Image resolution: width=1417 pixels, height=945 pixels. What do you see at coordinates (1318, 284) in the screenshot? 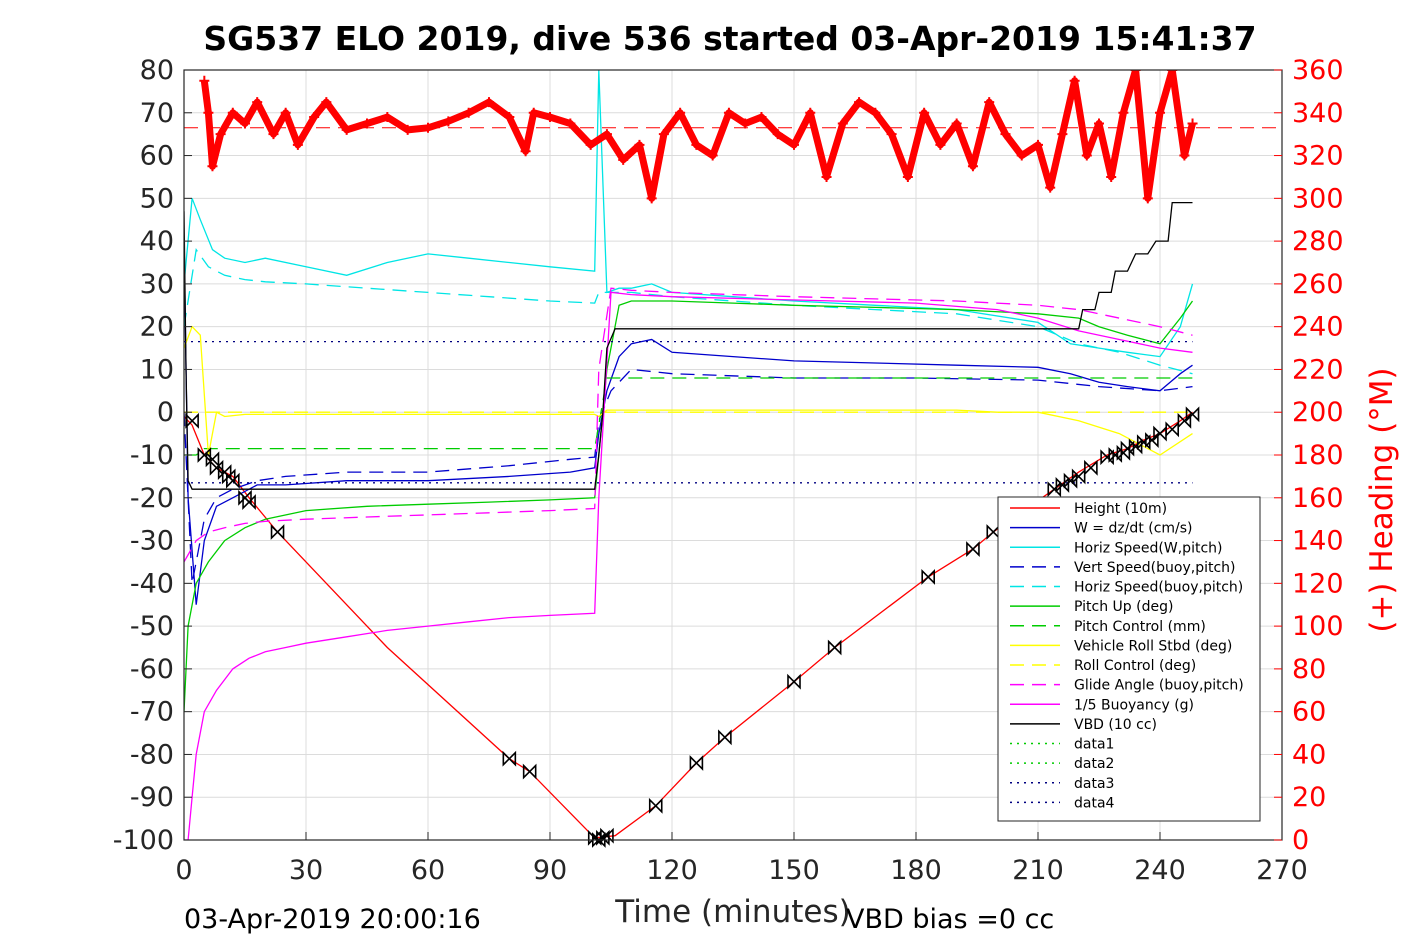
I see `y-right-tick-label: 260` at bounding box center [1318, 284].